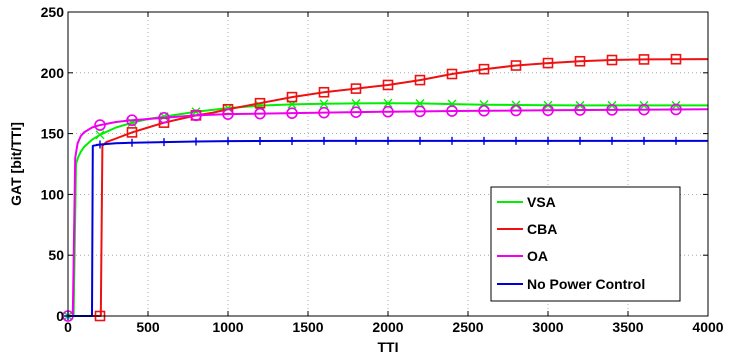 The image size is (729, 356). I want to click on y-tick-label: 100, so click(53, 194).